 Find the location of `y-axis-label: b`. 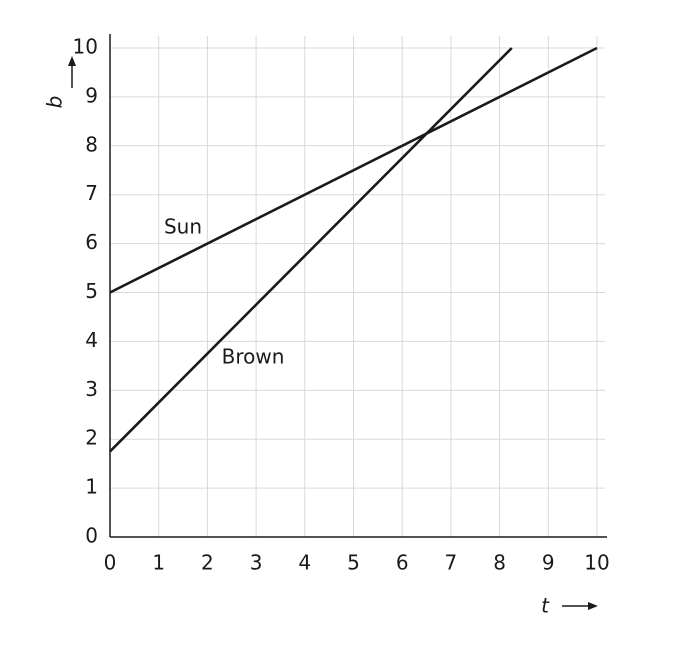

y-axis-label: b is located at coordinates (55, 102).